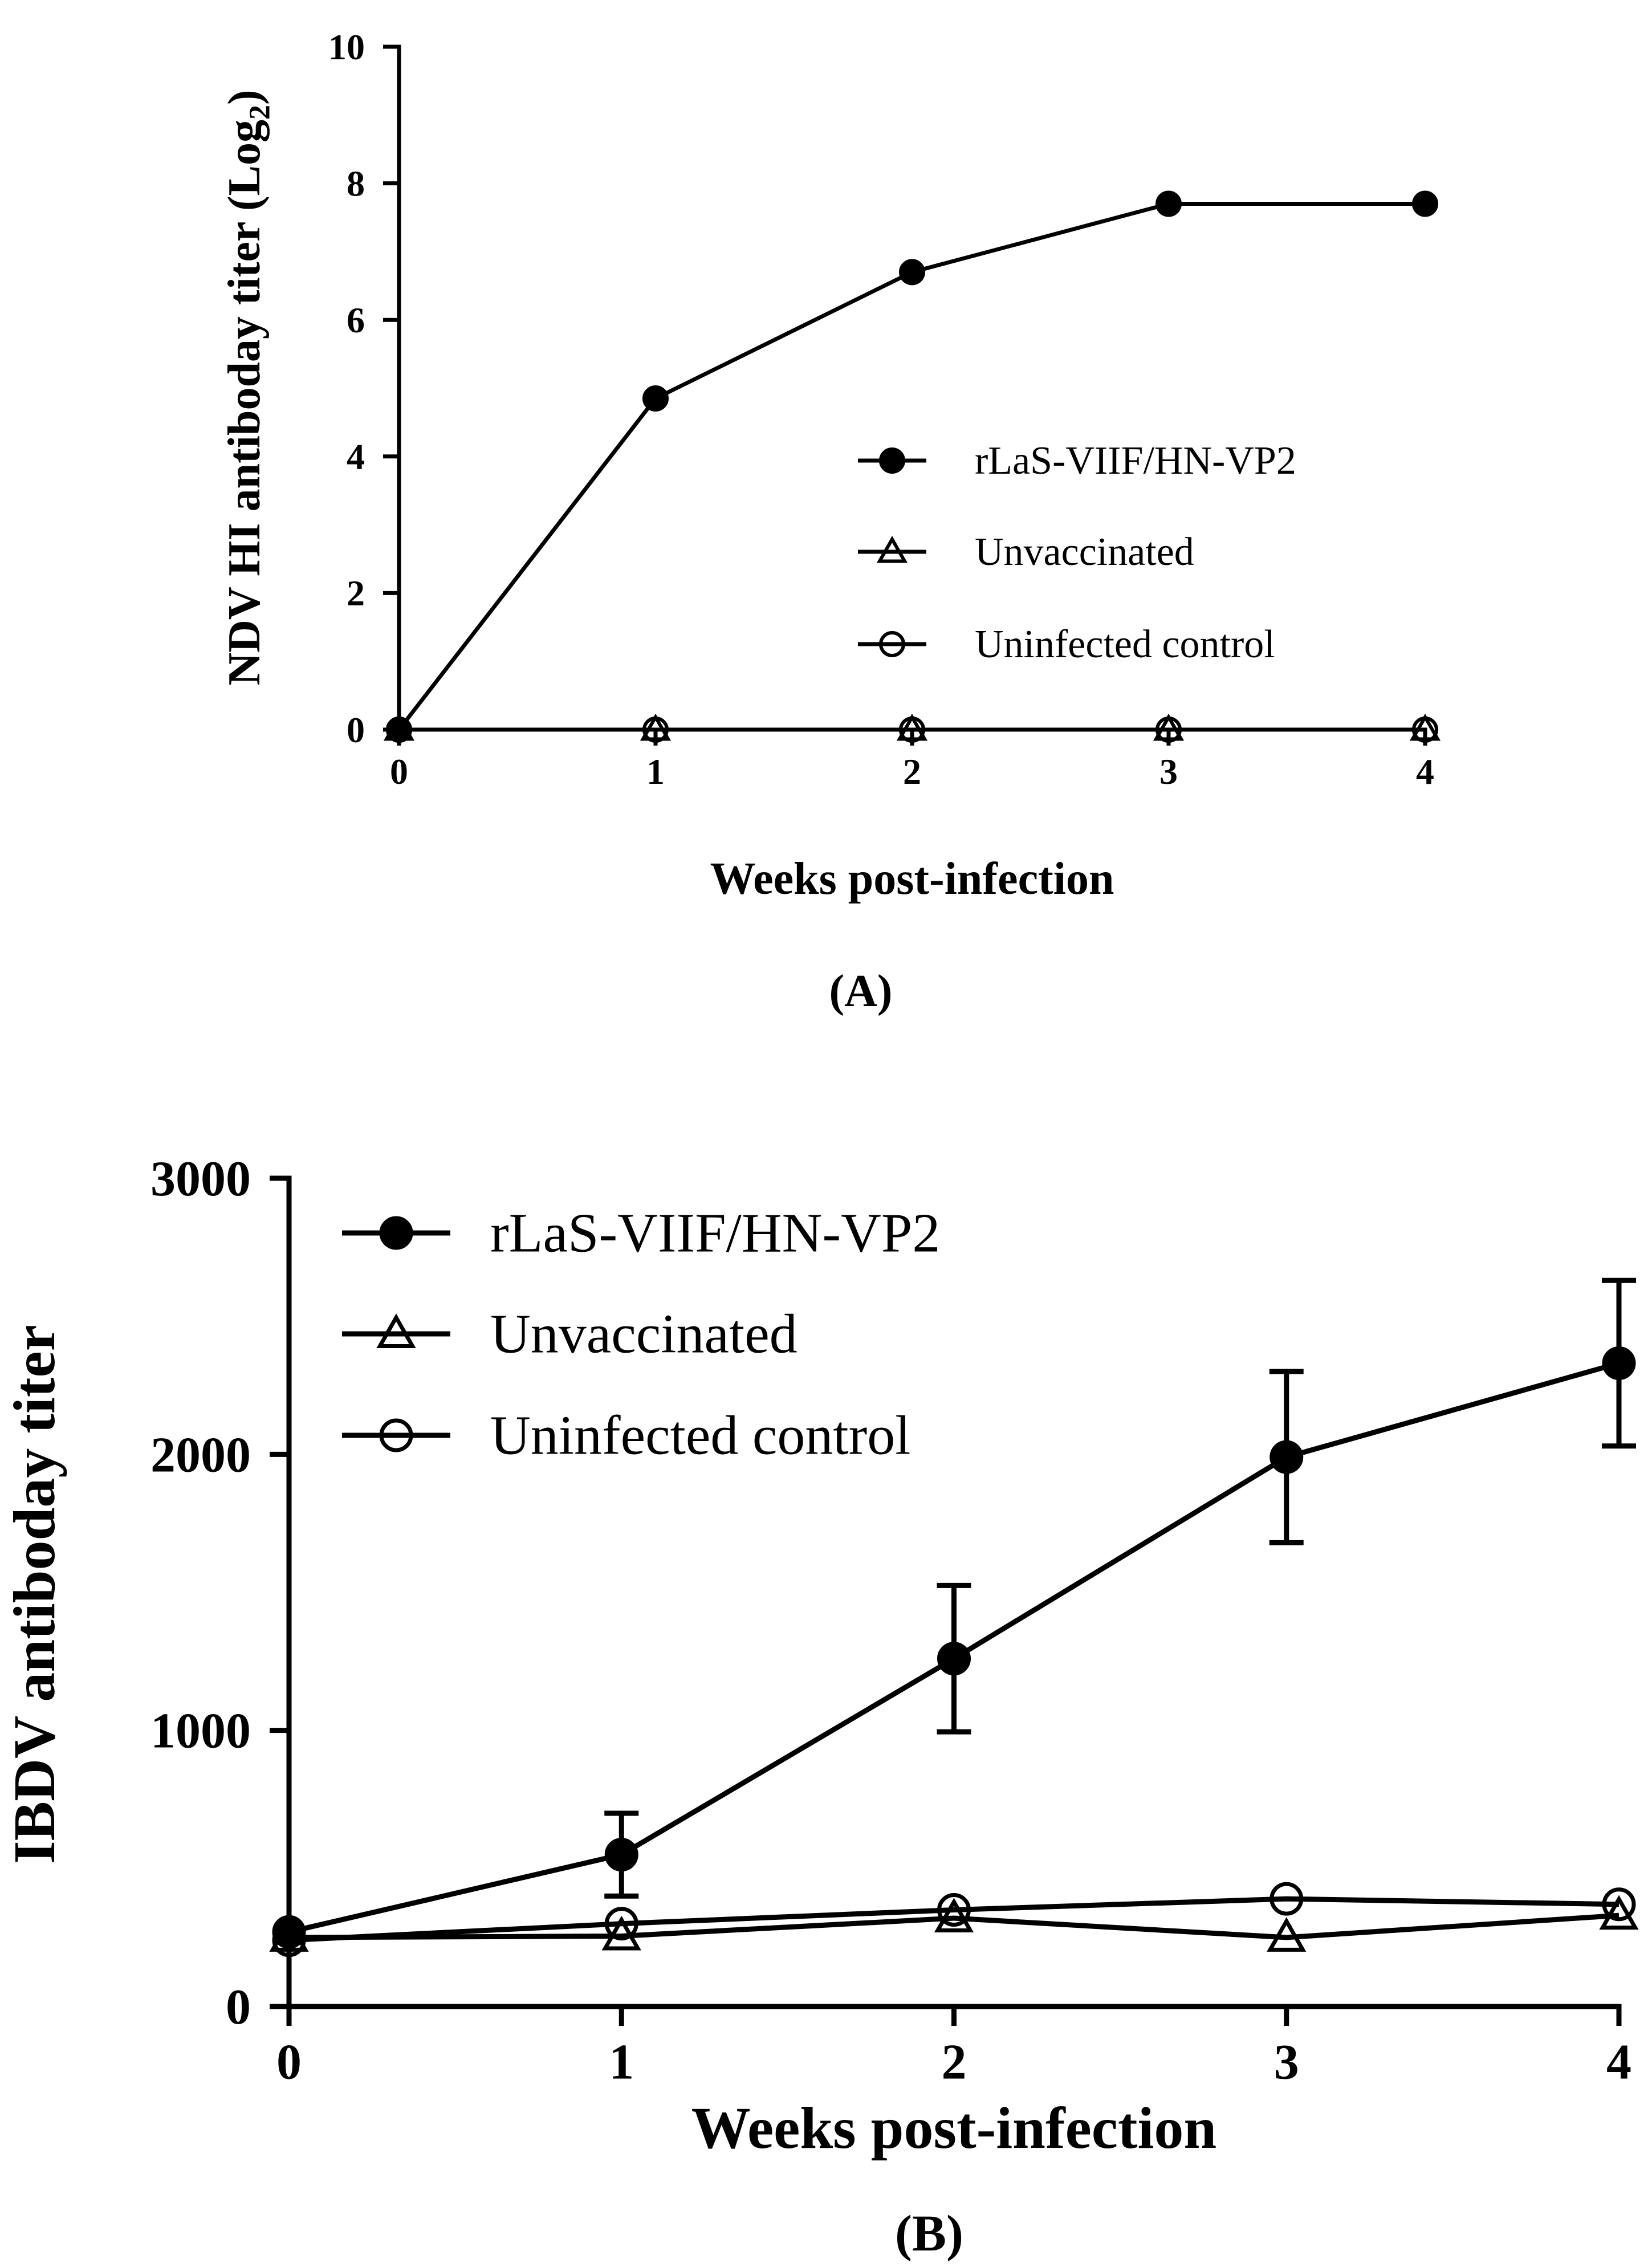  I want to click on y-tick-label: 2000, so click(200, 1455).